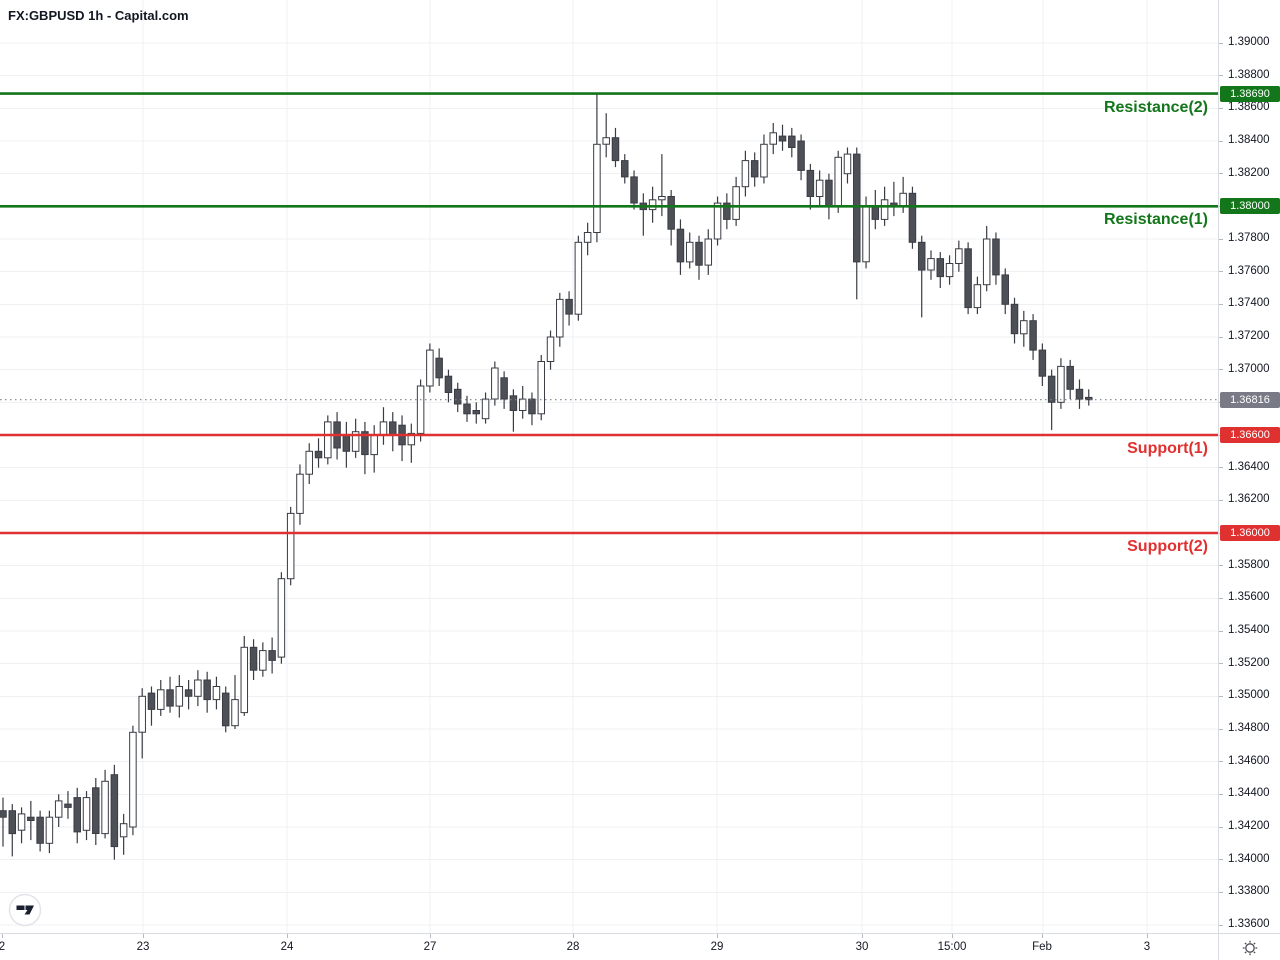  Describe the element at coordinates (1249, 270) in the screenshot. I see `price-tick-label: 1.37600` at that location.